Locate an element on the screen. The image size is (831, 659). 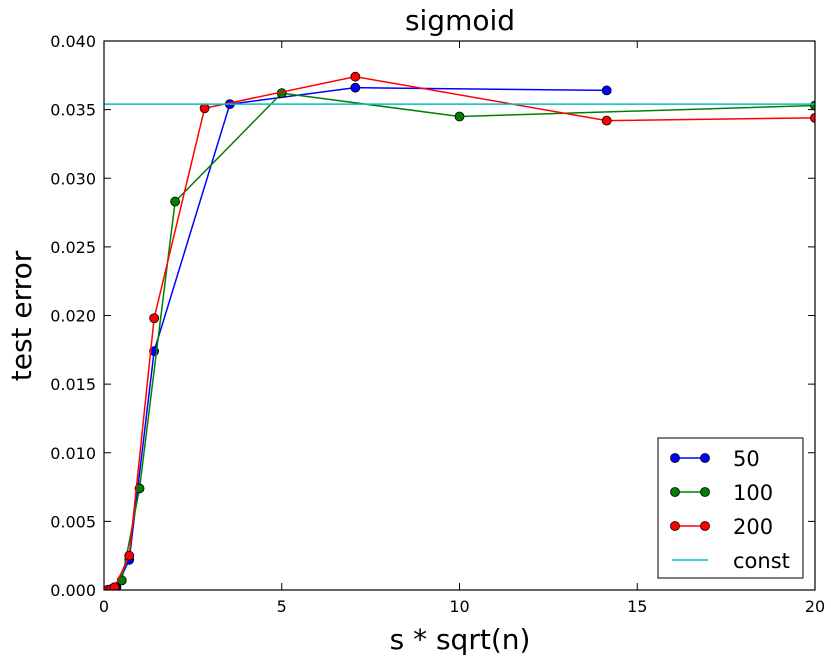
legend-label-200: 200 is located at coordinates (753, 527).